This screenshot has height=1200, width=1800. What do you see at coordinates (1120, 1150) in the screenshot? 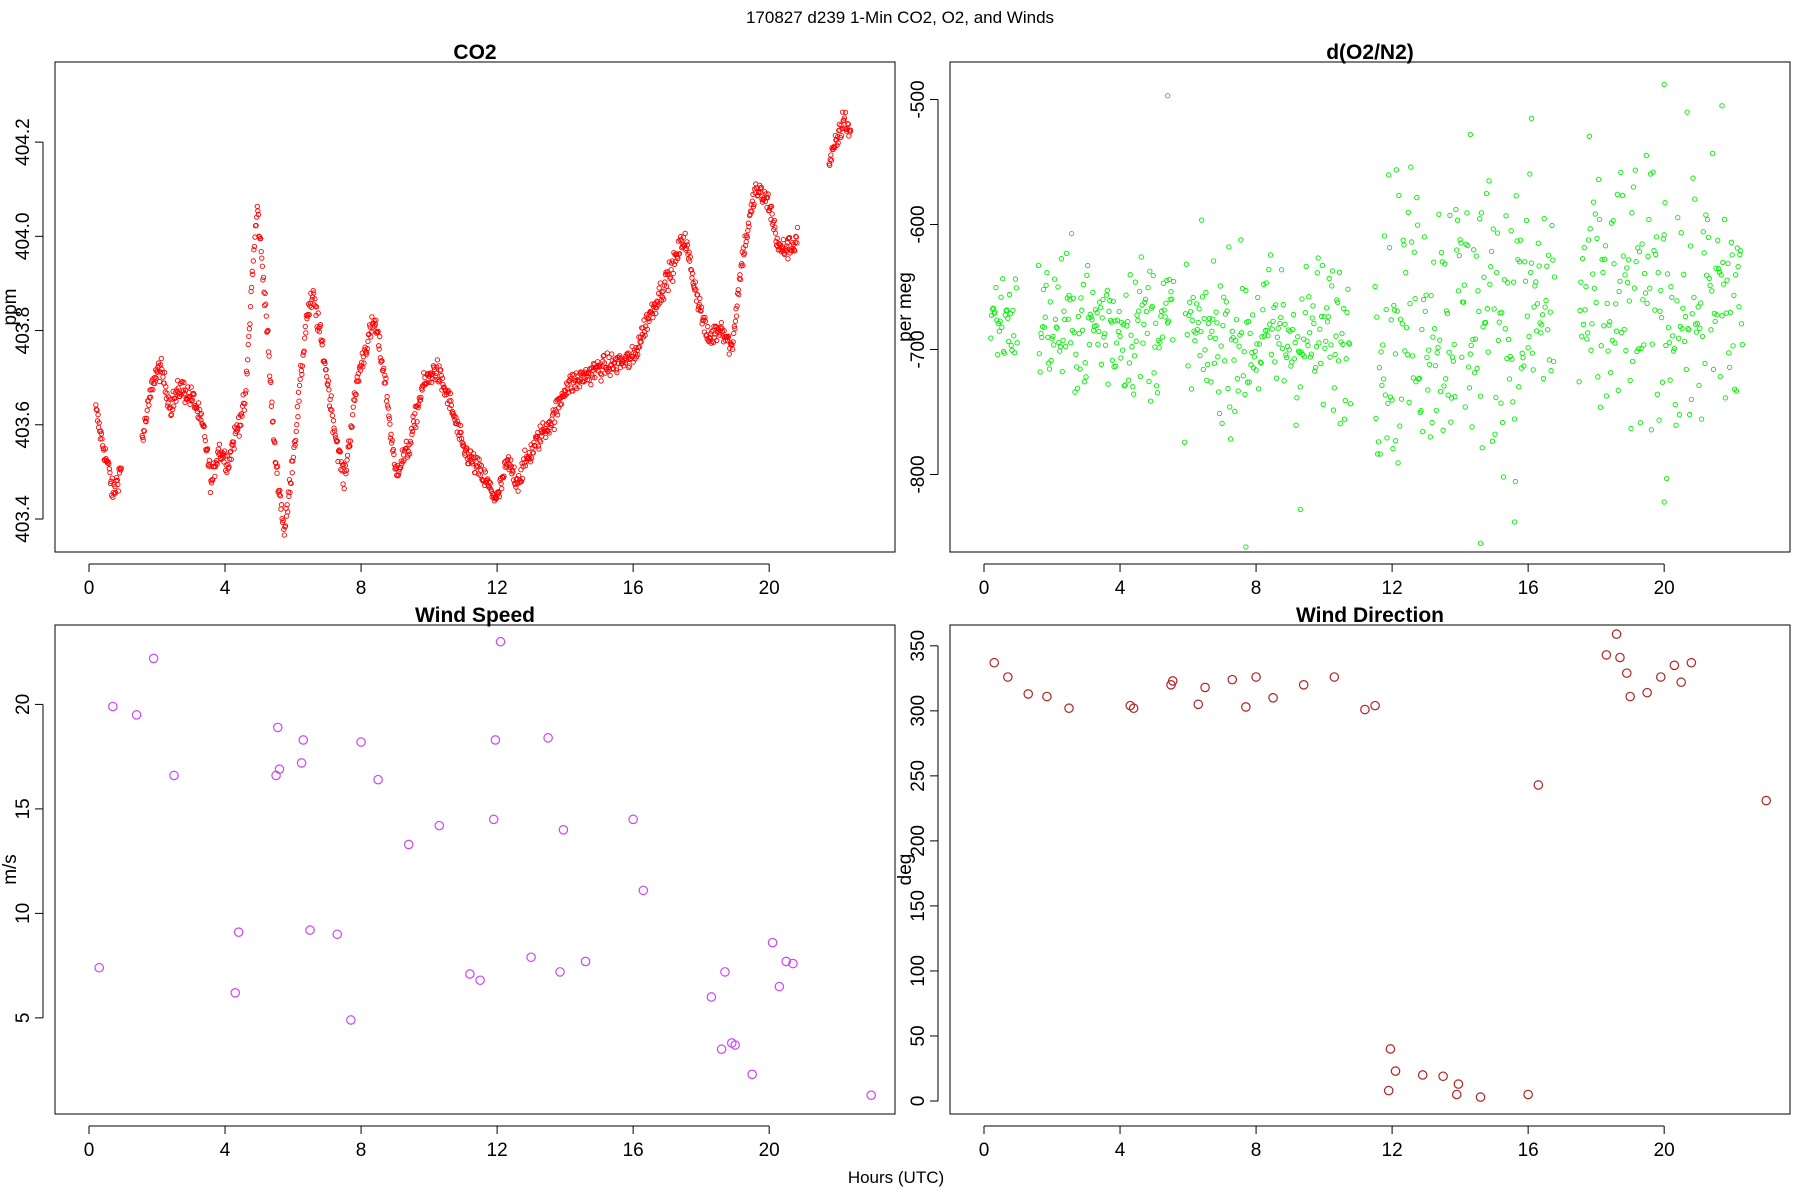
I see `wind-direction-x-tick-label: 4` at bounding box center [1120, 1150].